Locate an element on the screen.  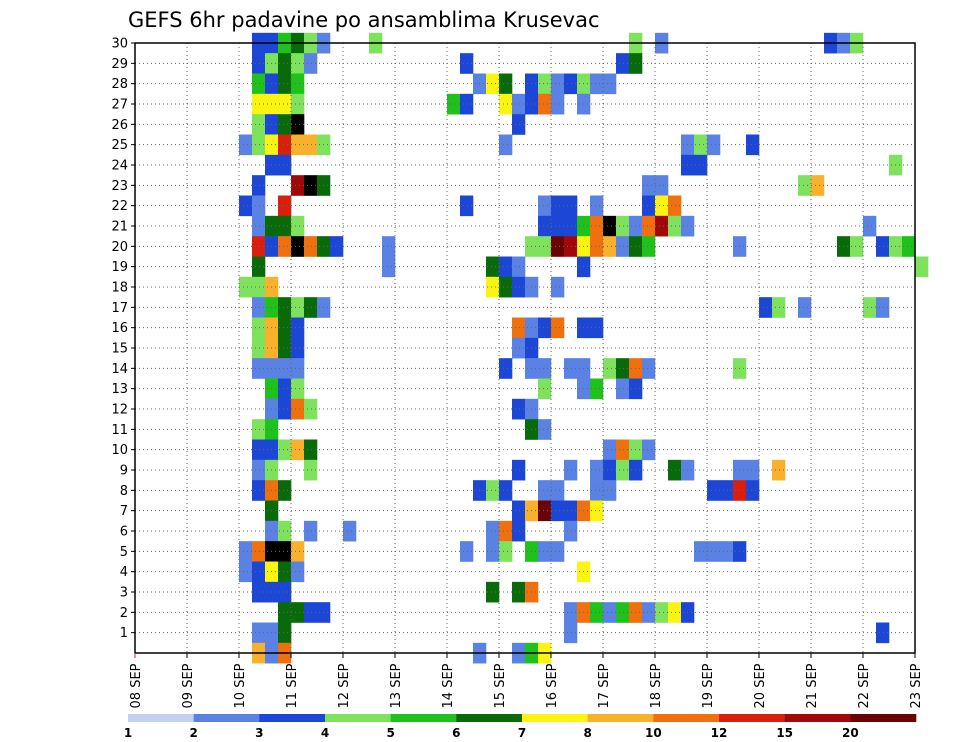
chart-title: GEFS 6hr padavine po ansamblima Krusevac is located at coordinates (364, 20).